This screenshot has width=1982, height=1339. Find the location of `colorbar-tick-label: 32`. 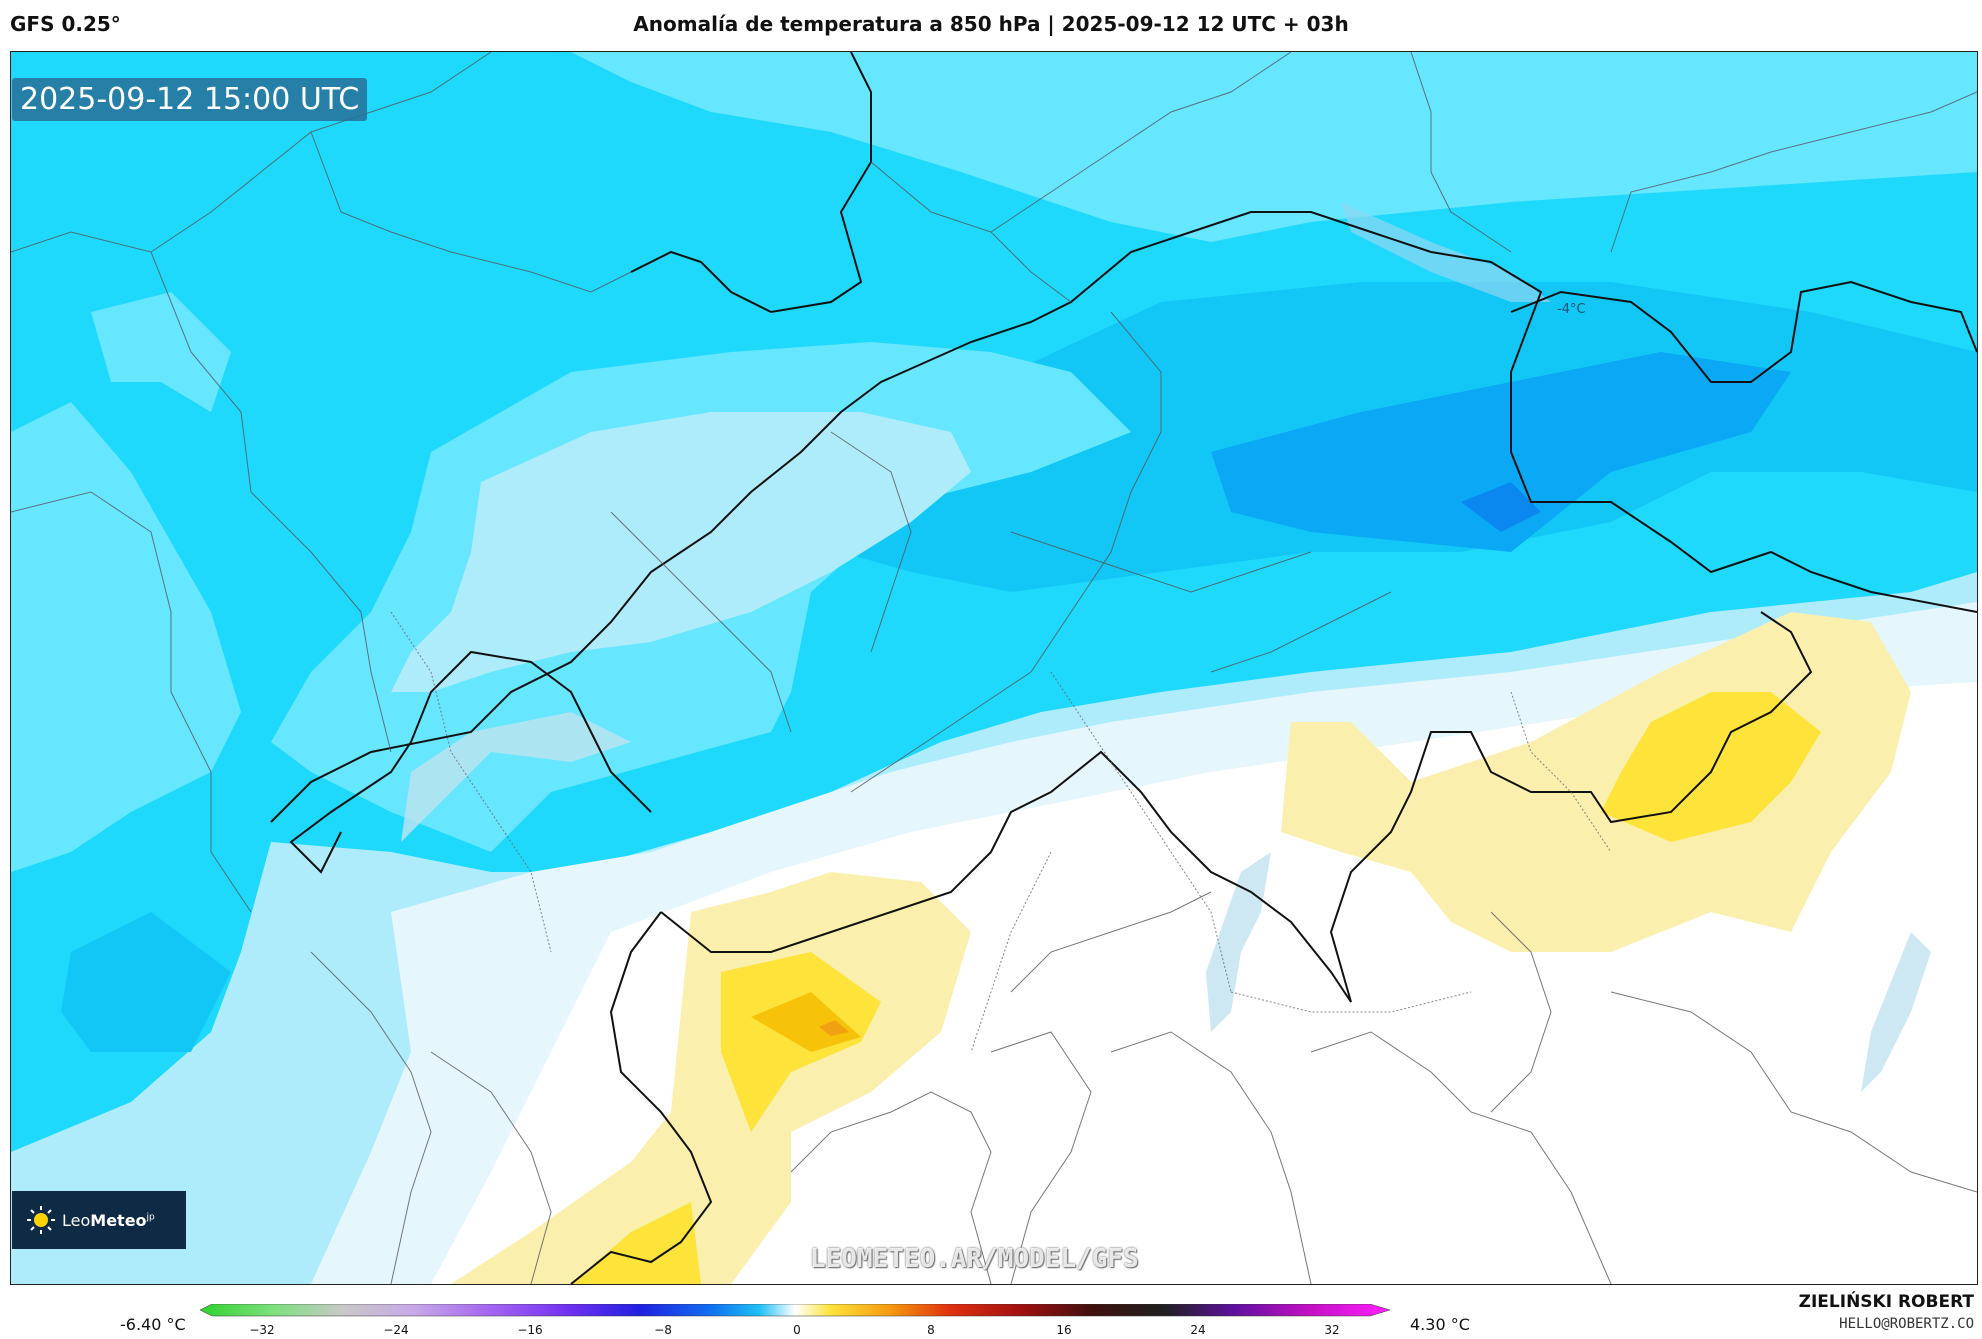

colorbar-tick-label: 32 is located at coordinates (1331, 1330).